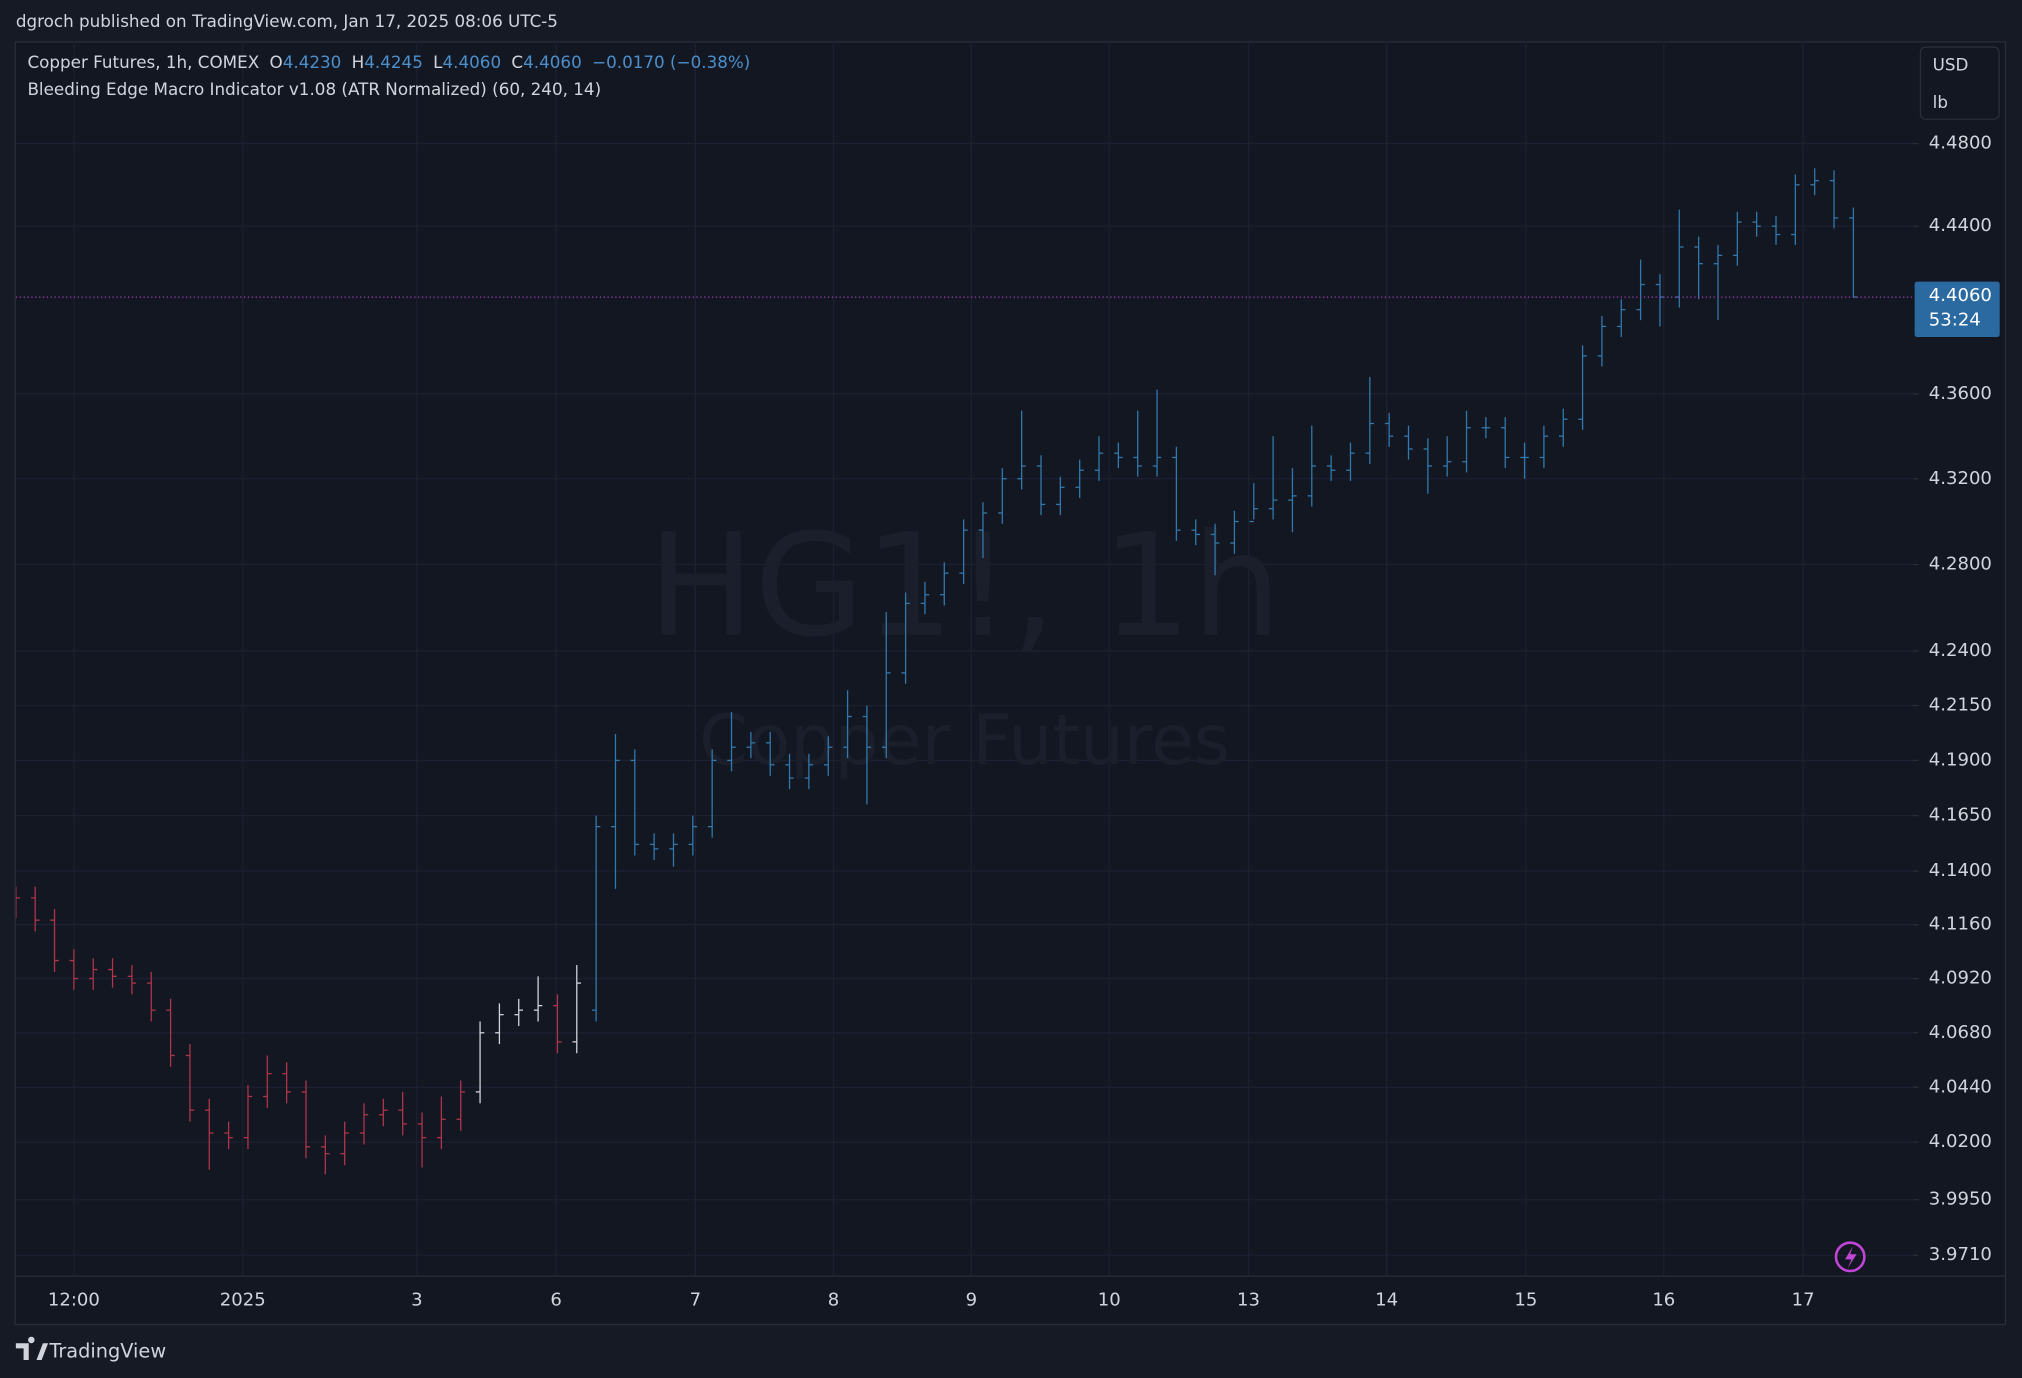  Describe the element at coordinates (1960, 143) in the screenshot. I see `y-tick-label: 4.4800` at that location.